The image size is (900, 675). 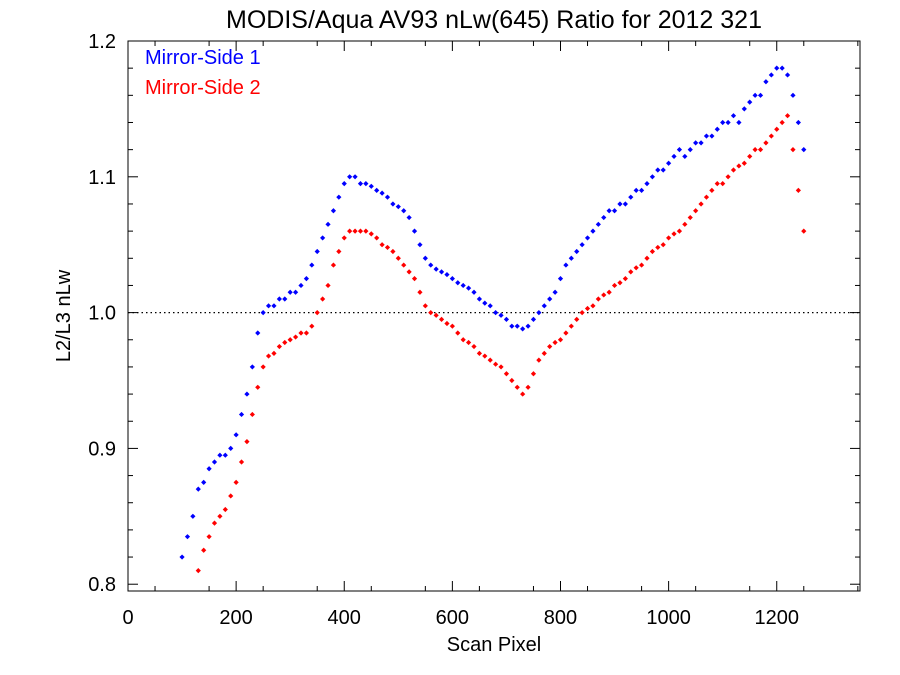 What do you see at coordinates (203, 58) in the screenshot?
I see `legend-mirror-side-1: Mirror-Side 1` at bounding box center [203, 58].